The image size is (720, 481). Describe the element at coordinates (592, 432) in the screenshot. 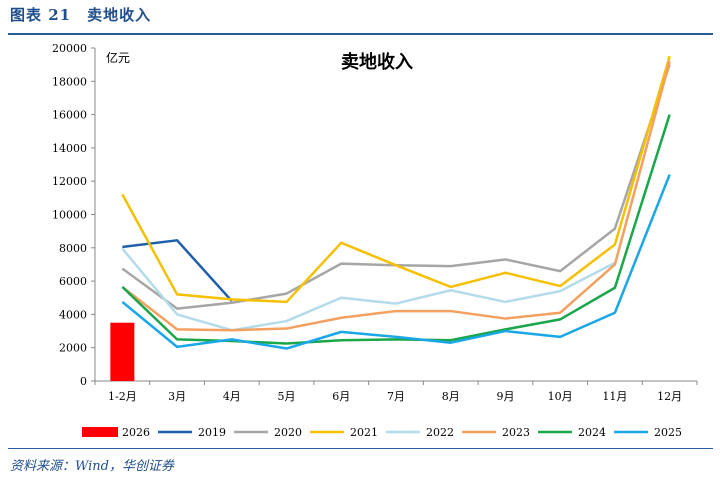

I see `legend-label-2024: 2024` at that location.